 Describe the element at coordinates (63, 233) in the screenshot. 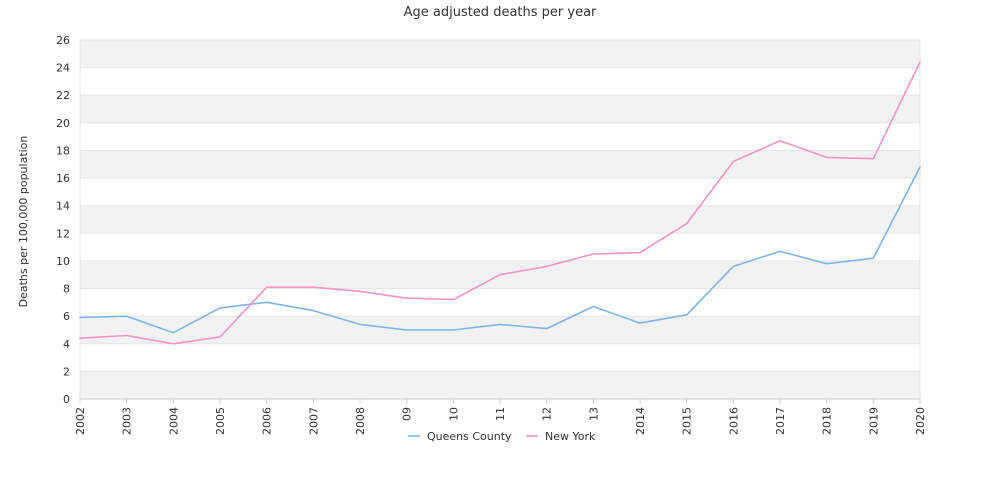

I see `y-tick-label: 12` at that location.